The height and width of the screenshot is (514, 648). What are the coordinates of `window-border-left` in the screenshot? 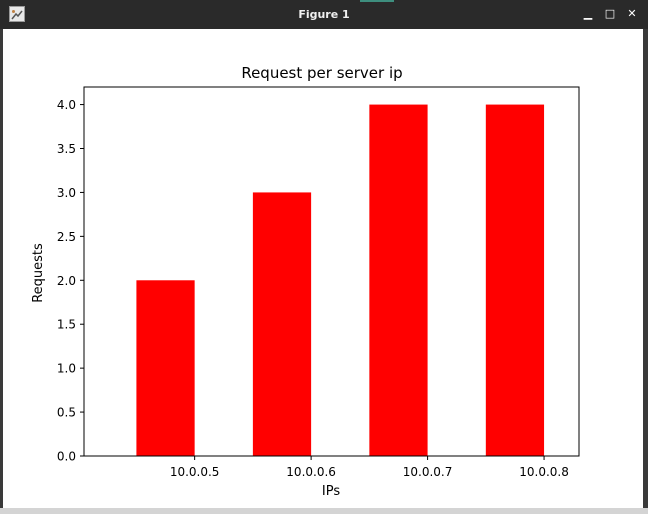 It's located at (1, 268).